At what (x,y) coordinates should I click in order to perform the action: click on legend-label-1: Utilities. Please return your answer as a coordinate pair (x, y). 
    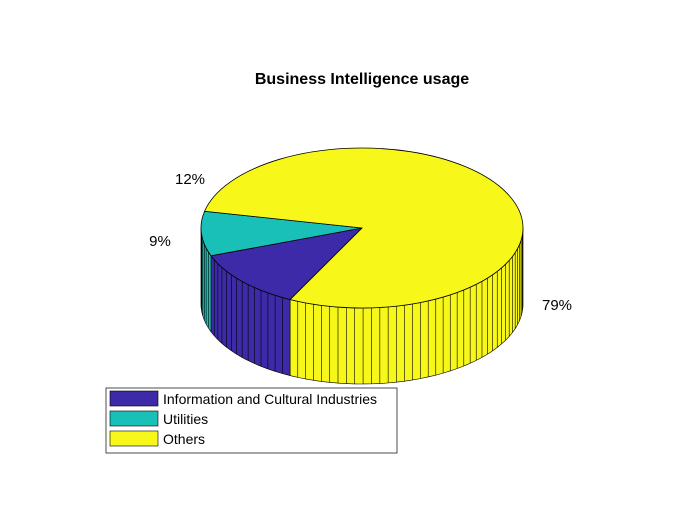
    Looking at the image, I should click on (185, 419).